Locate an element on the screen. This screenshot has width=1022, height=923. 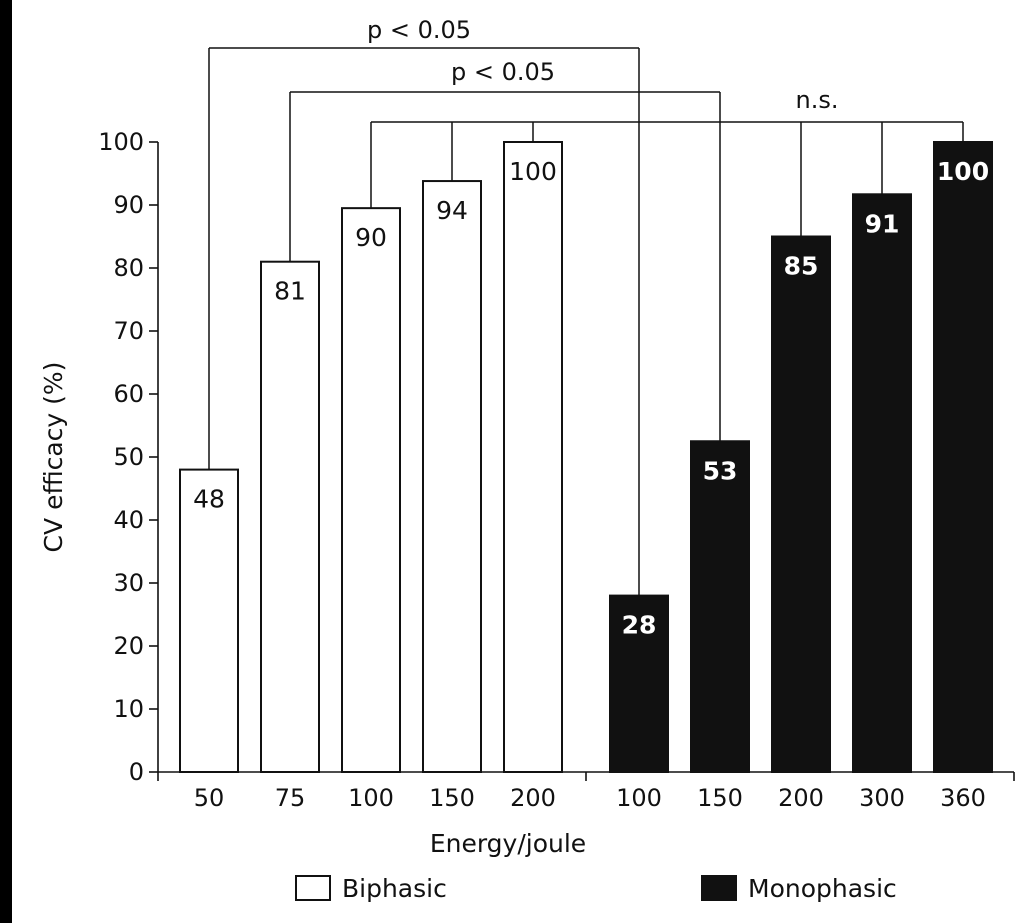
x-tick-label: 50 is located at coordinates (209, 798).